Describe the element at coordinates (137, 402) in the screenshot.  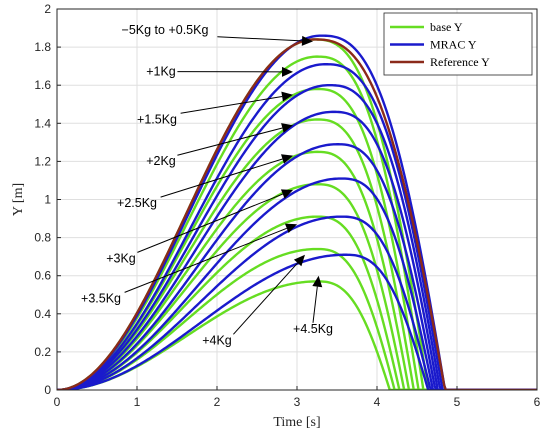
I see `x-tick-label: 1` at that location.